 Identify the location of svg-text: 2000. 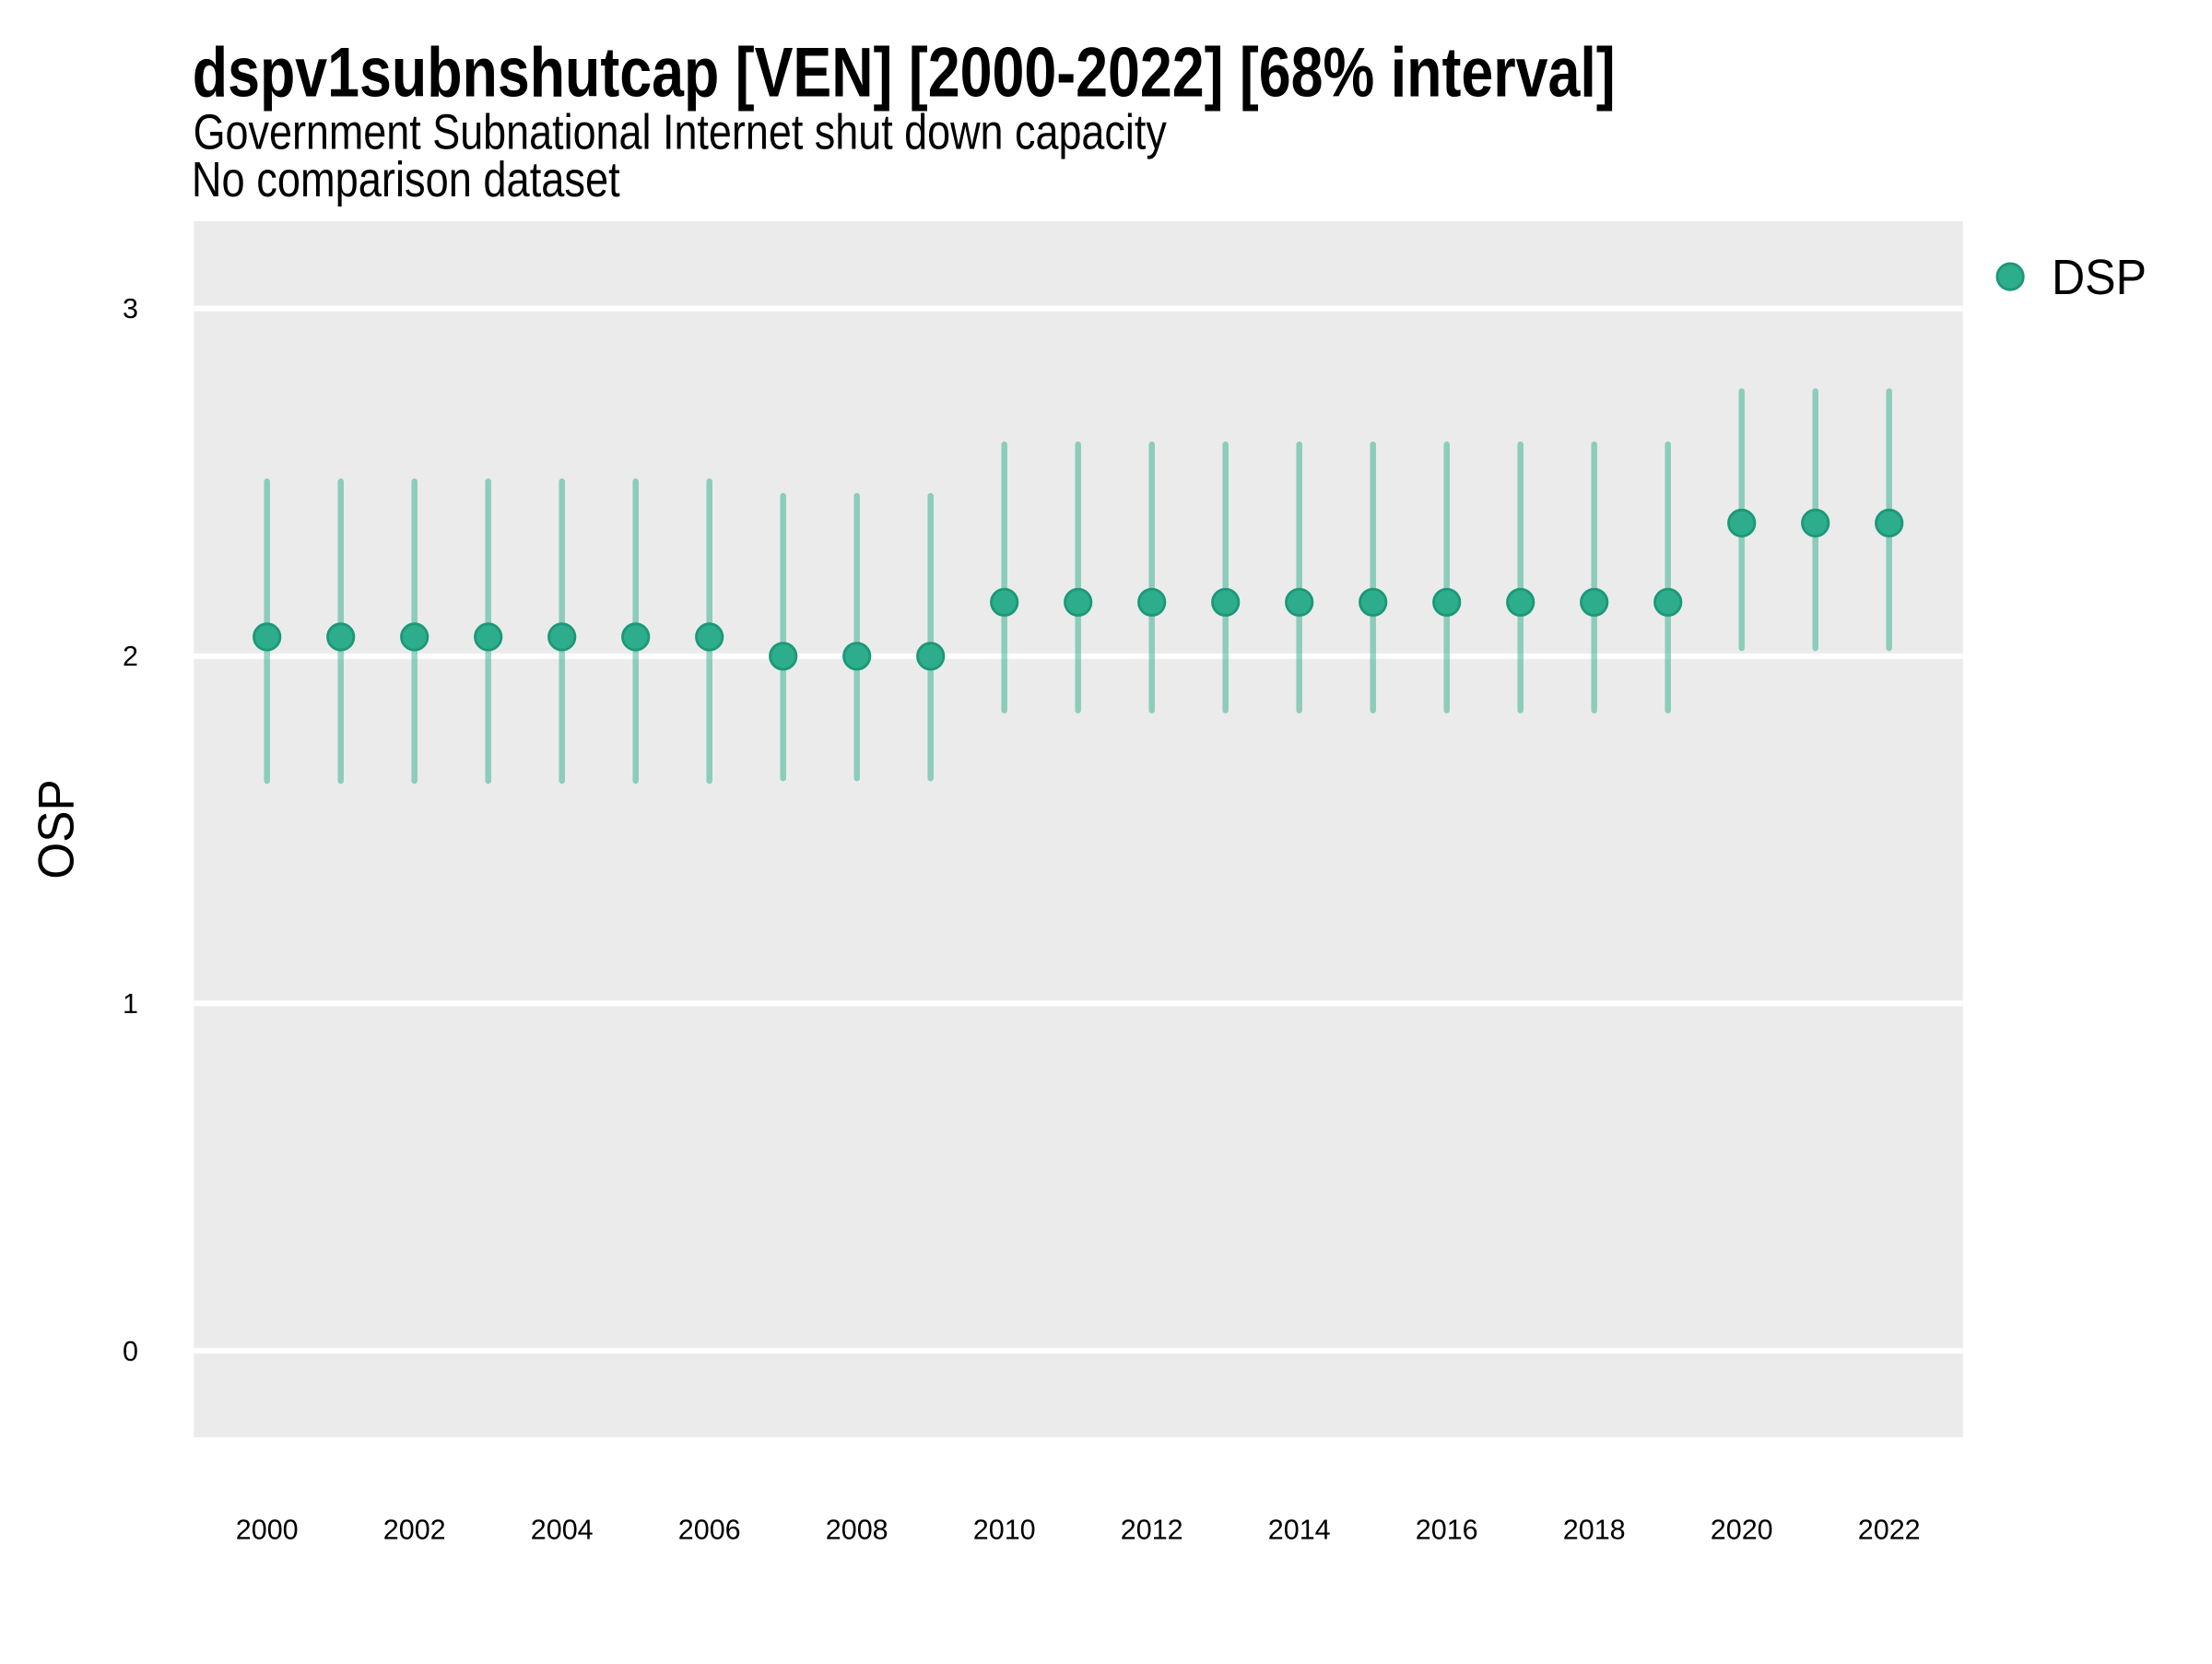
(267, 1529).